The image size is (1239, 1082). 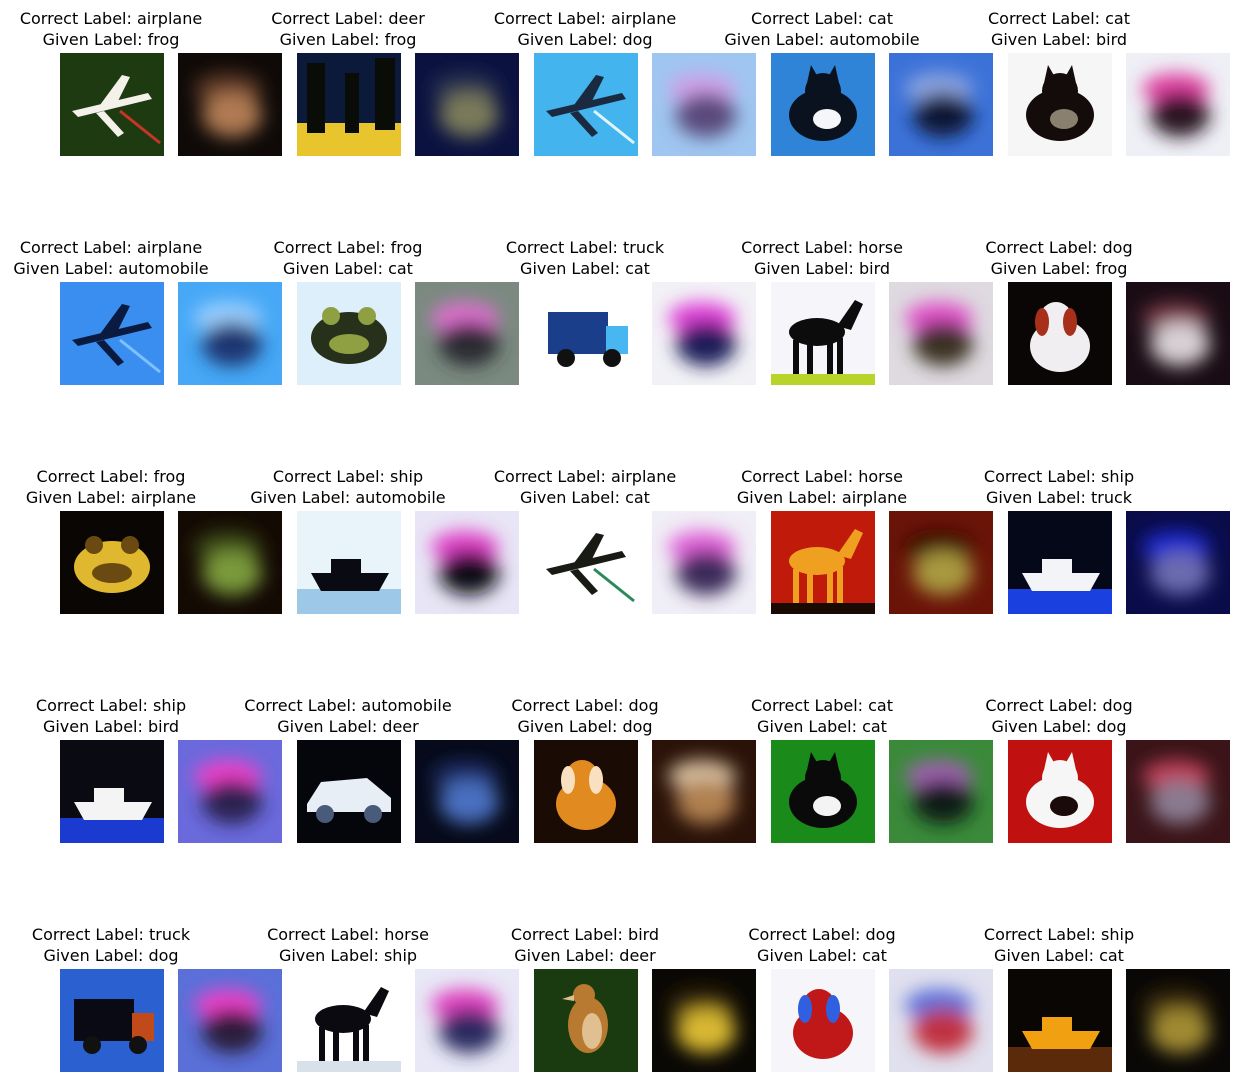 I want to click on pair-caption: Correct Label: horse Given Label: bird, so click(x=822, y=258).